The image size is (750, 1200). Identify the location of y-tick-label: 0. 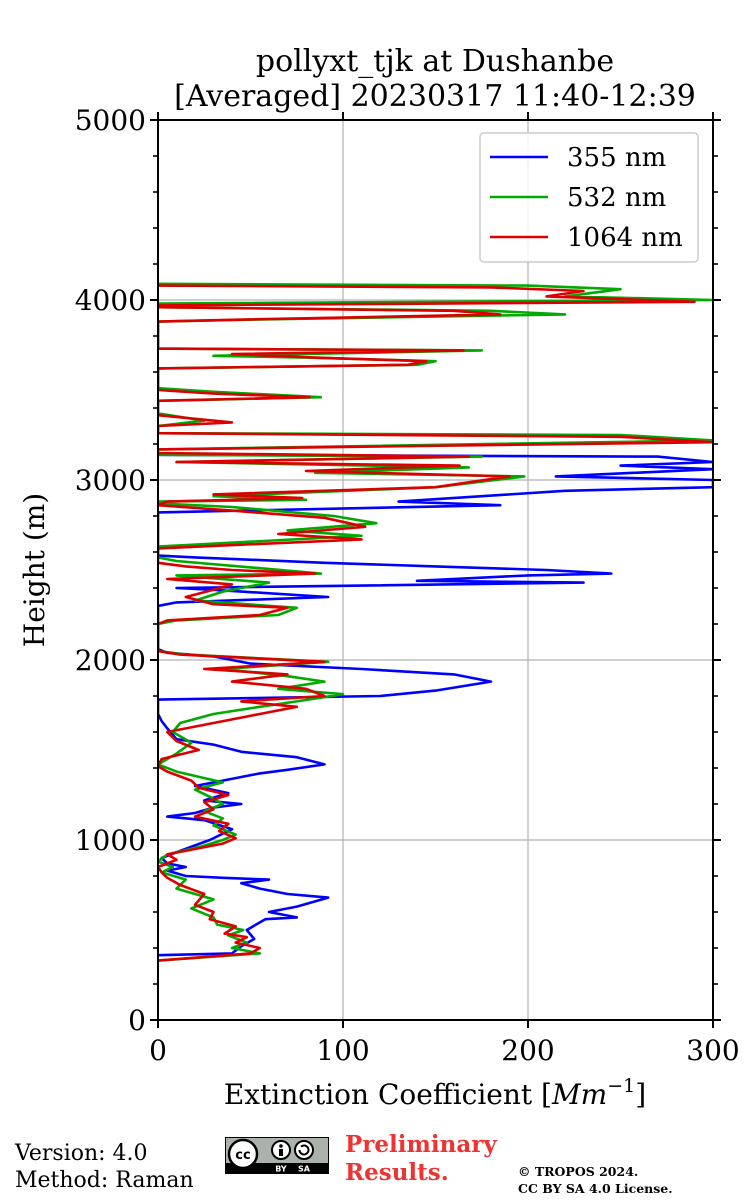
(137, 1020).